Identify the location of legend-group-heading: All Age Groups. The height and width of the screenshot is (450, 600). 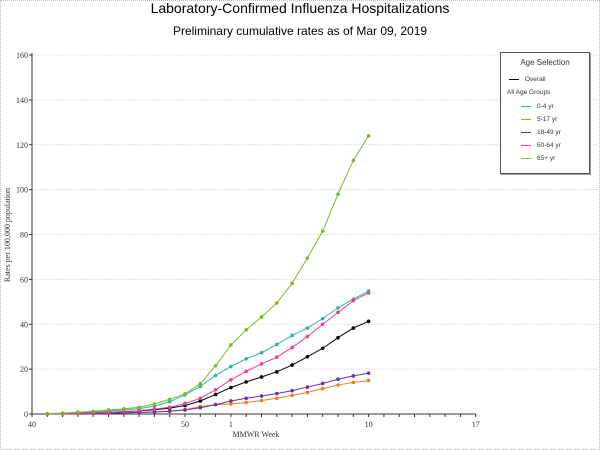
(529, 92).